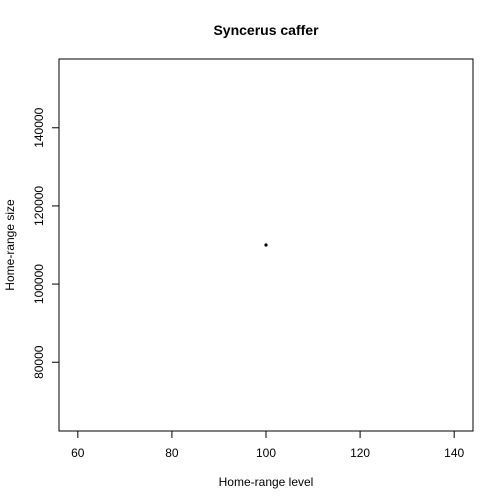 This screenshot has width=504, height=504. Describe the element at coordinates (39, 362) in the screenshot. I see `y-tick-label: 80000` at that location.